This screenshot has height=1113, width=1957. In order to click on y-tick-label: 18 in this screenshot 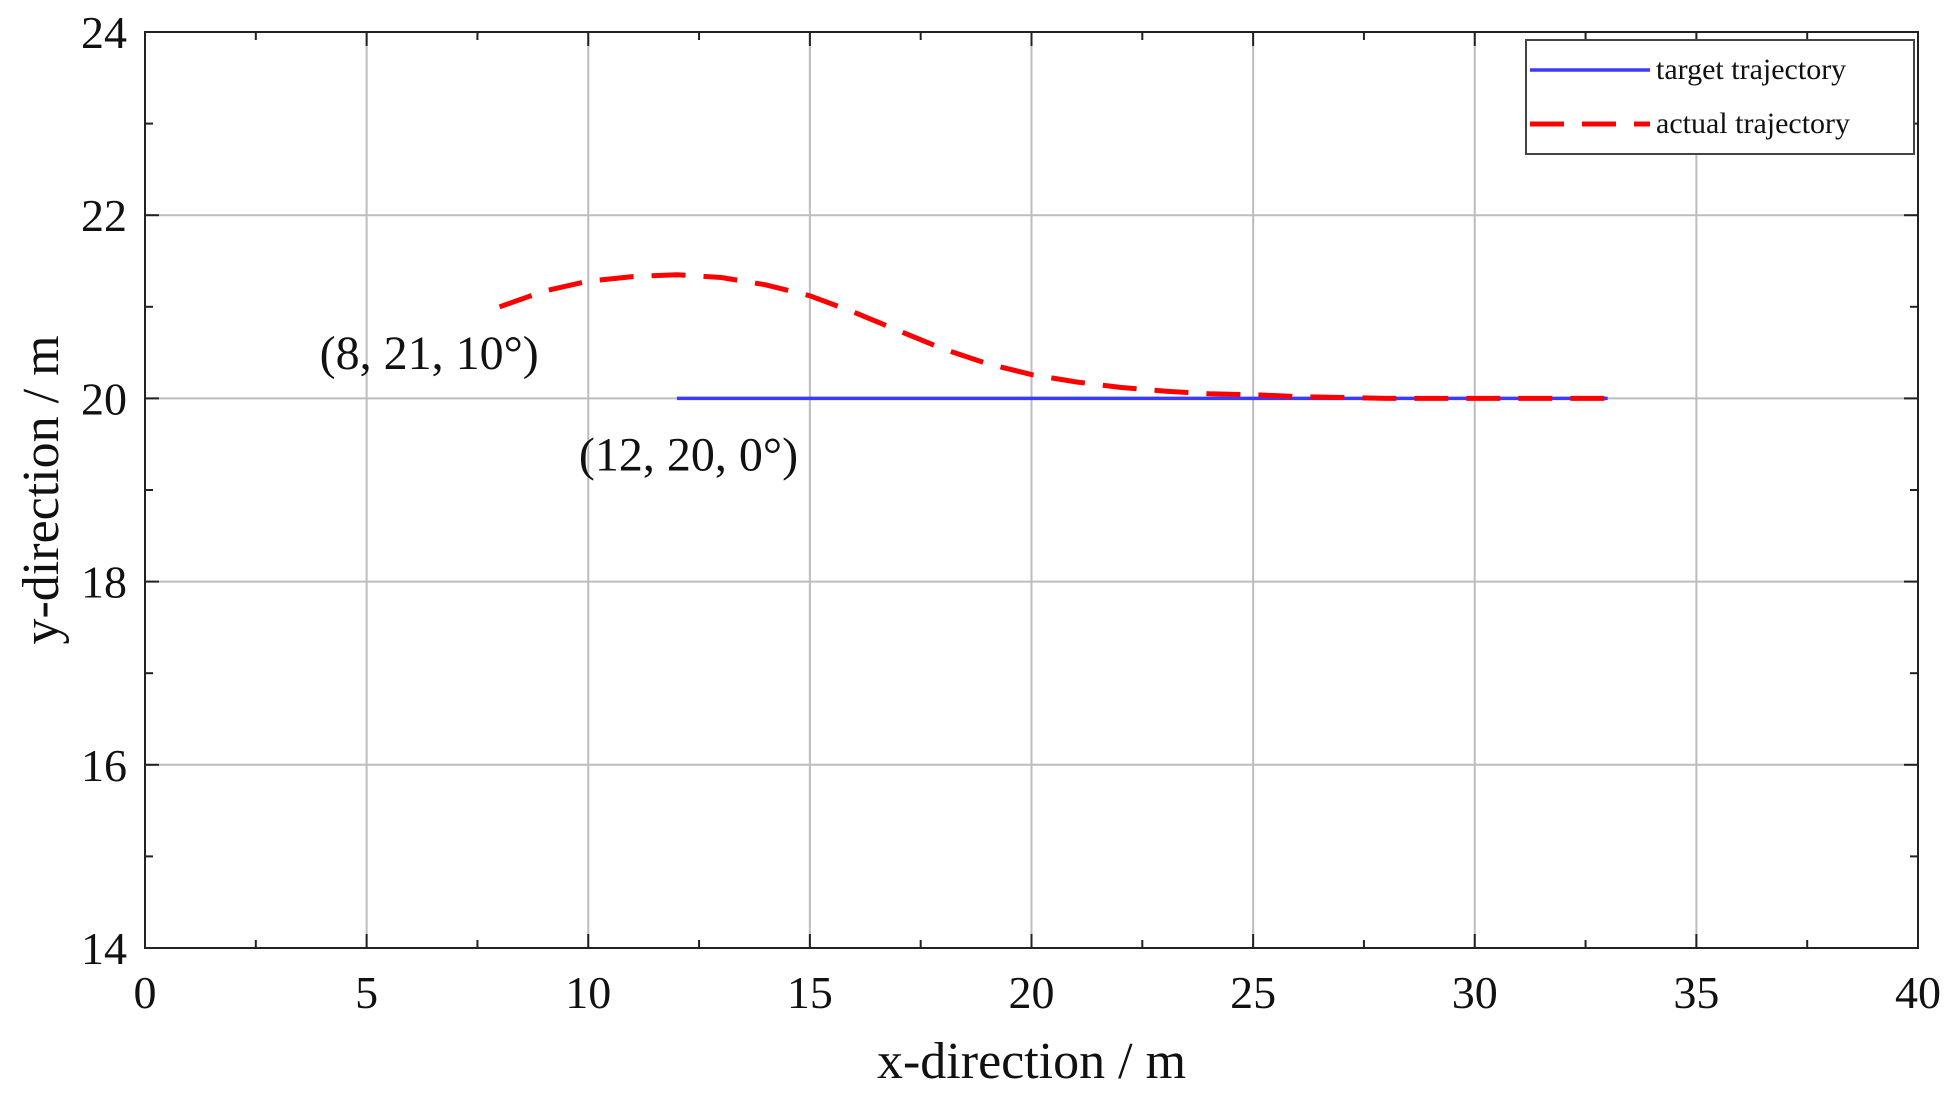, I will do `click(104, 582)`.